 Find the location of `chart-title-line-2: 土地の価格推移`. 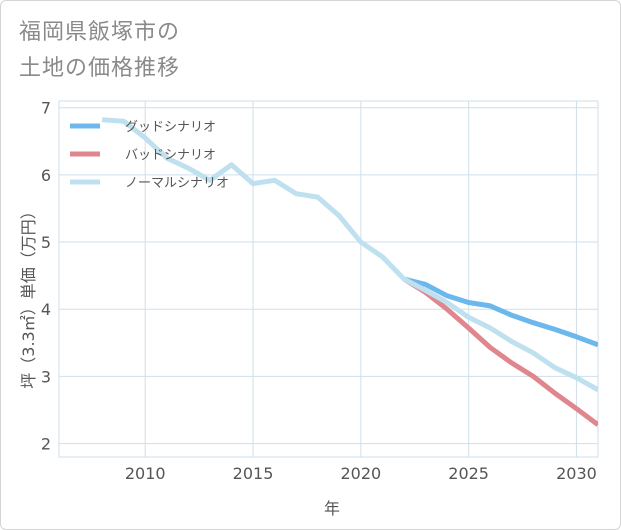

chart-title-line-2: 土地の価格推移 is located at coordinates (100, 68).